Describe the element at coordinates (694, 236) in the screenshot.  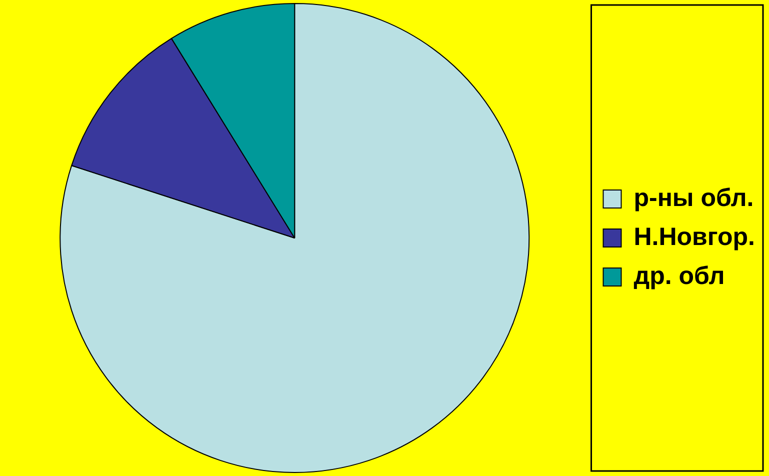
I see `legend-label: Н.Новгор.` at that location.